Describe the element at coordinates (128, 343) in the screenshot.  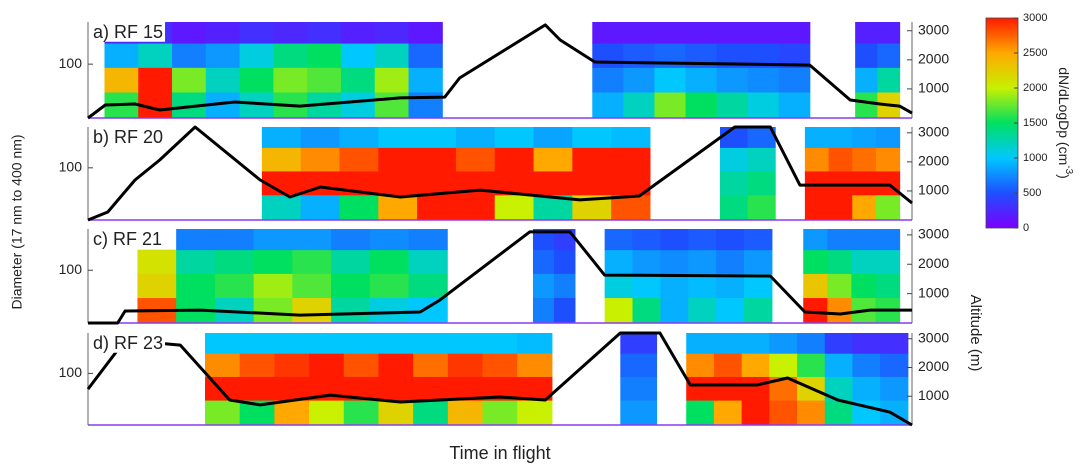
I see `panel-title: d) RF 23` at that location.